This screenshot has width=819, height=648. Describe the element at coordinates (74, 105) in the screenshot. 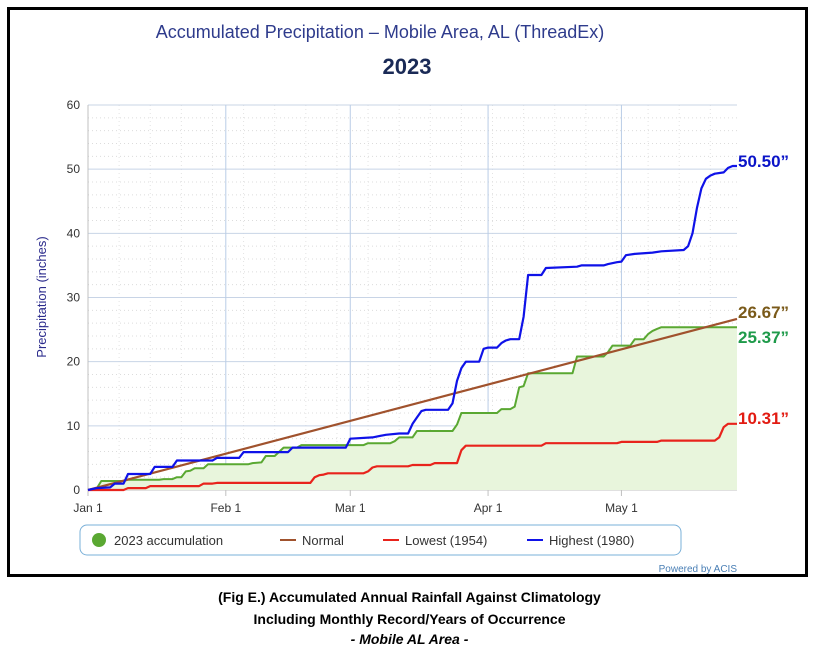

I see `y-tick-label: 60` at that location.